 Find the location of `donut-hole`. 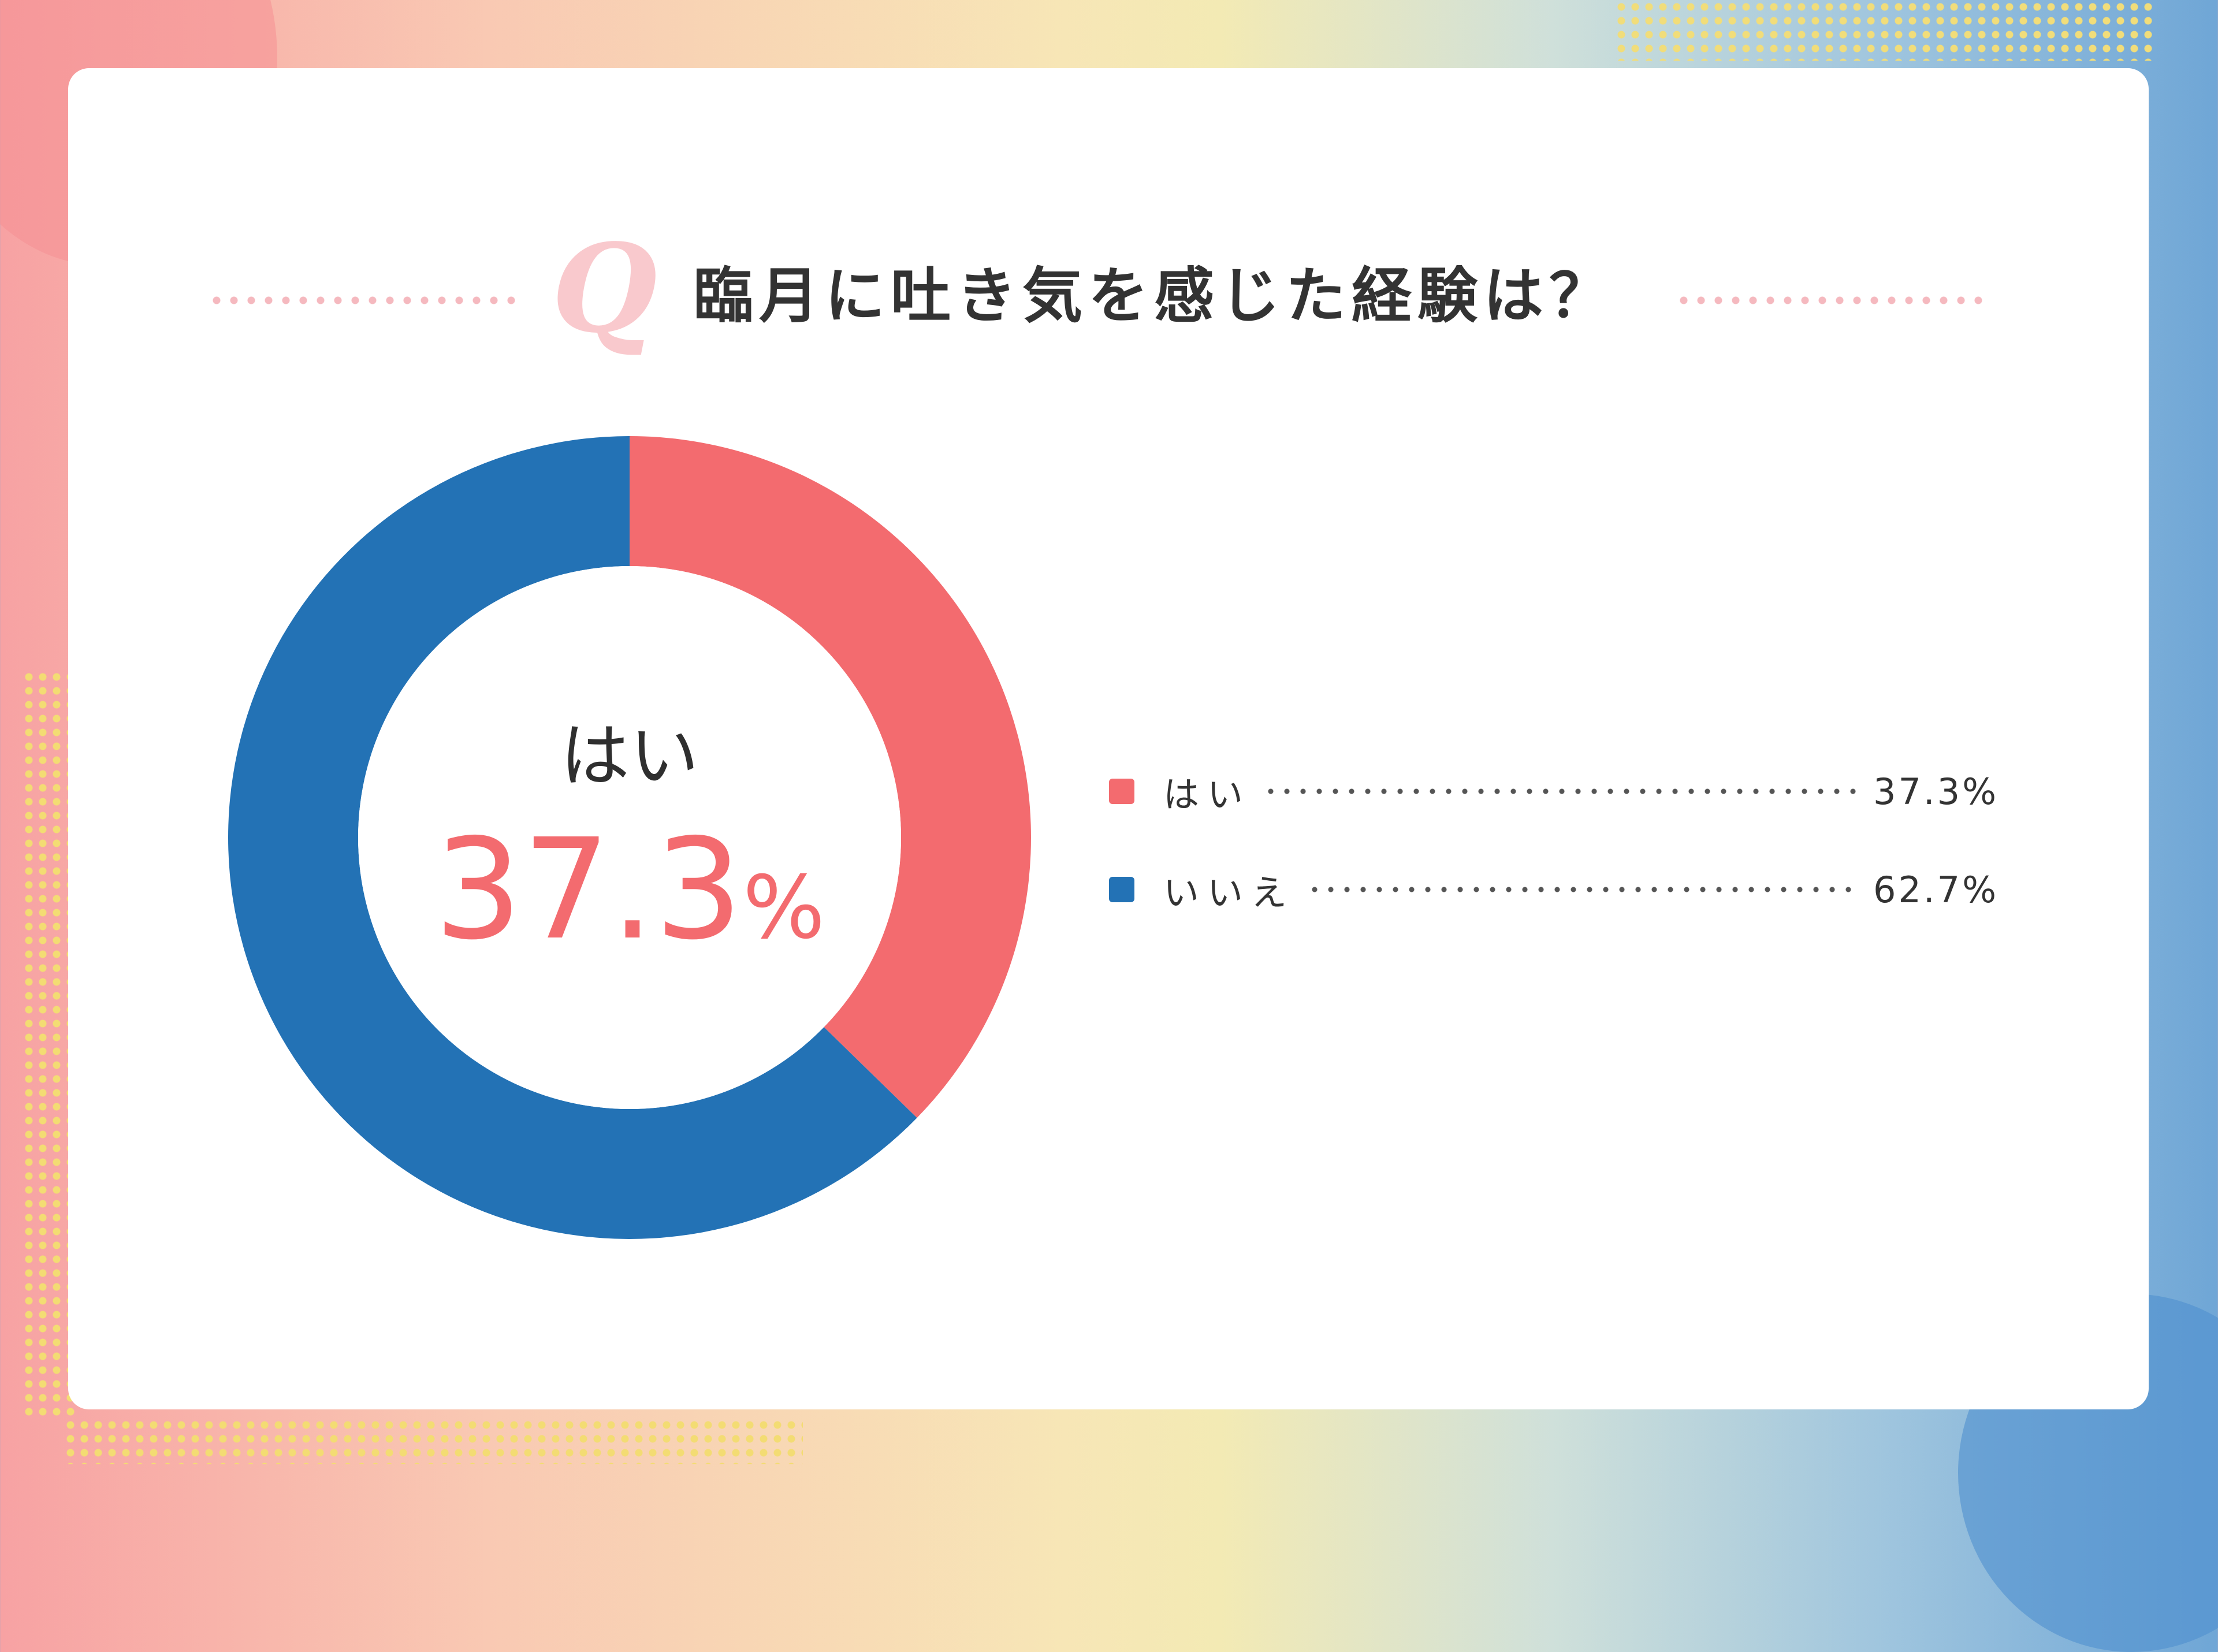

donut-hole is located at coordinates (629, 838).